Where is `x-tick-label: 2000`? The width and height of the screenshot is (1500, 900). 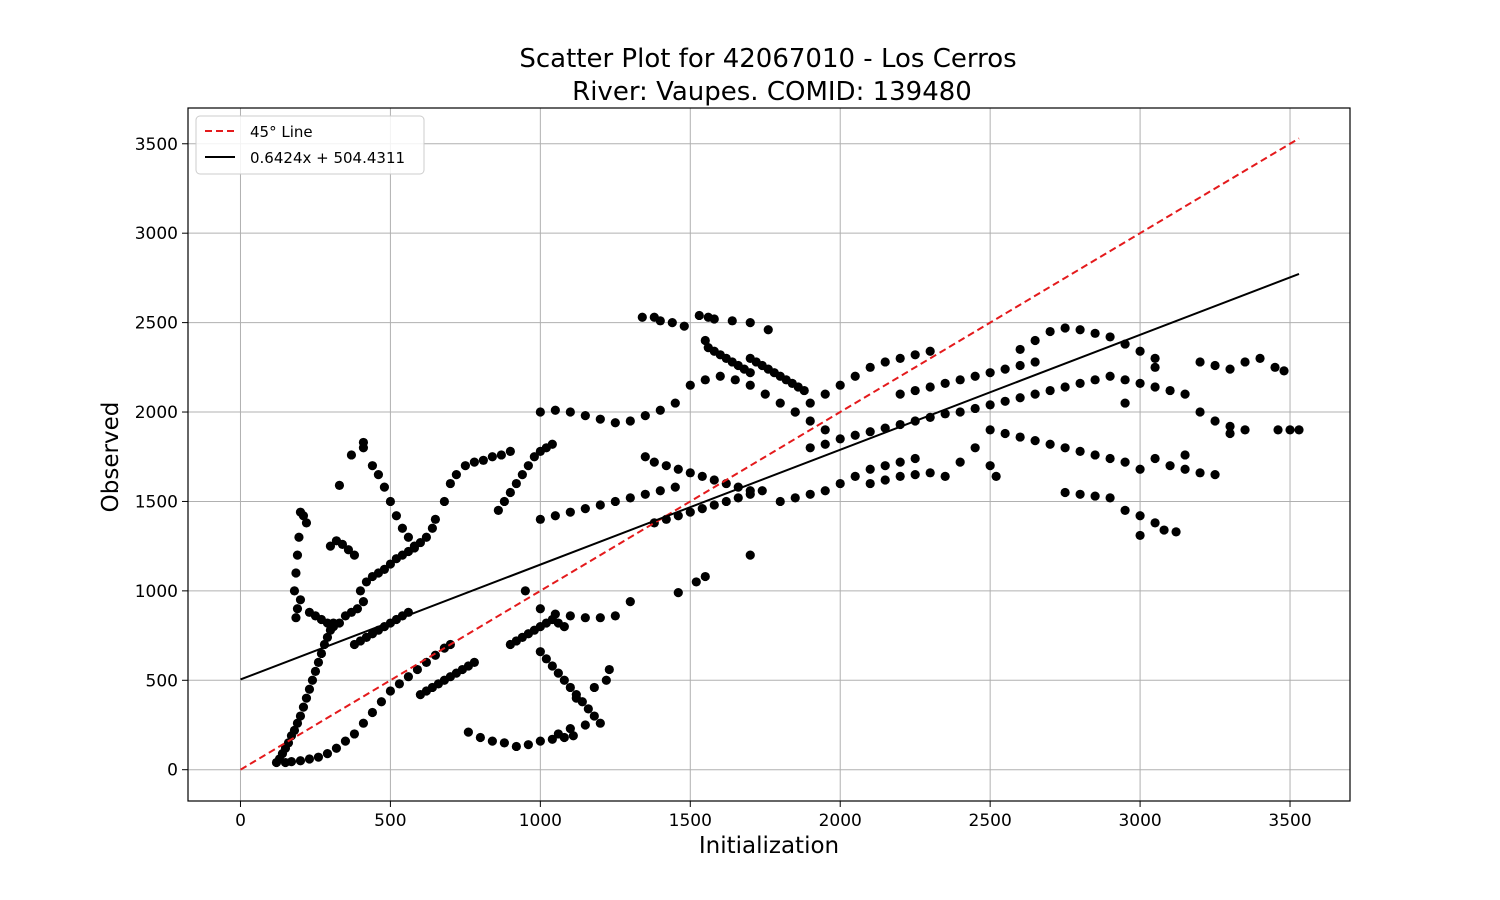
x-tick-label: 2000 is located at coordinates (840, 821).